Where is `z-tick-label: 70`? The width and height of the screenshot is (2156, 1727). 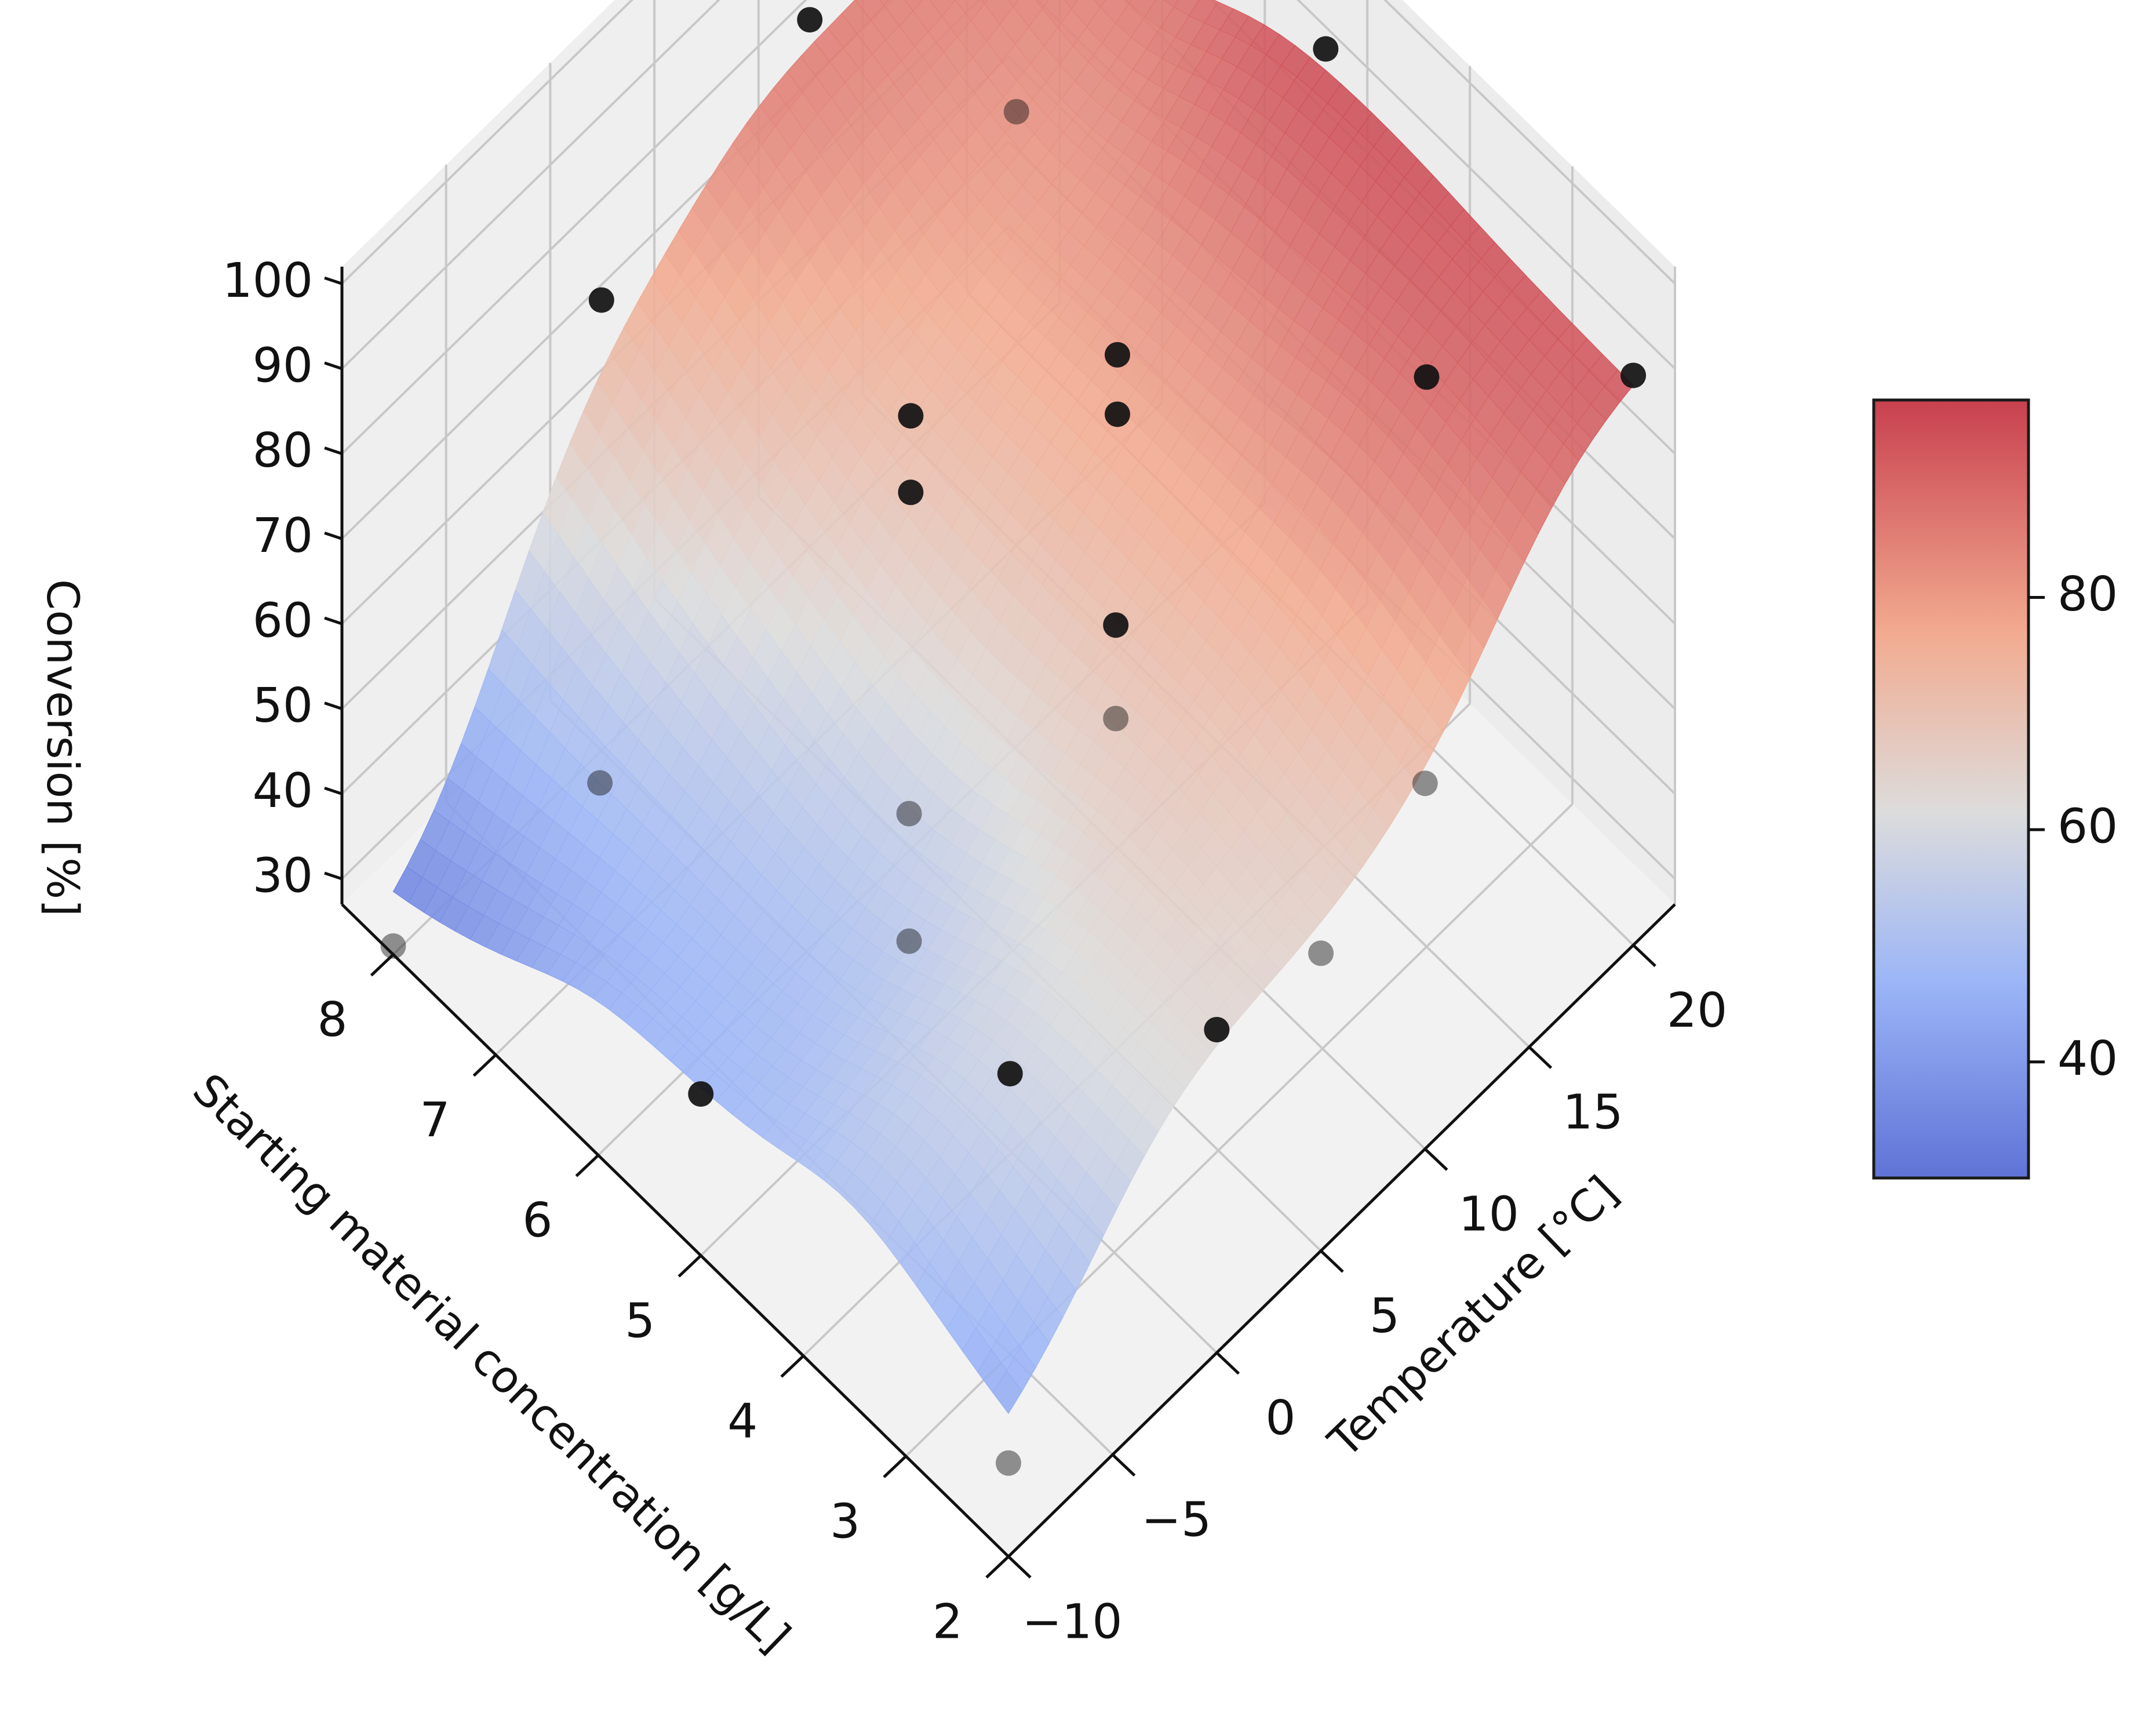
z-tick-label: 70 is located at coordinates (283, 536).